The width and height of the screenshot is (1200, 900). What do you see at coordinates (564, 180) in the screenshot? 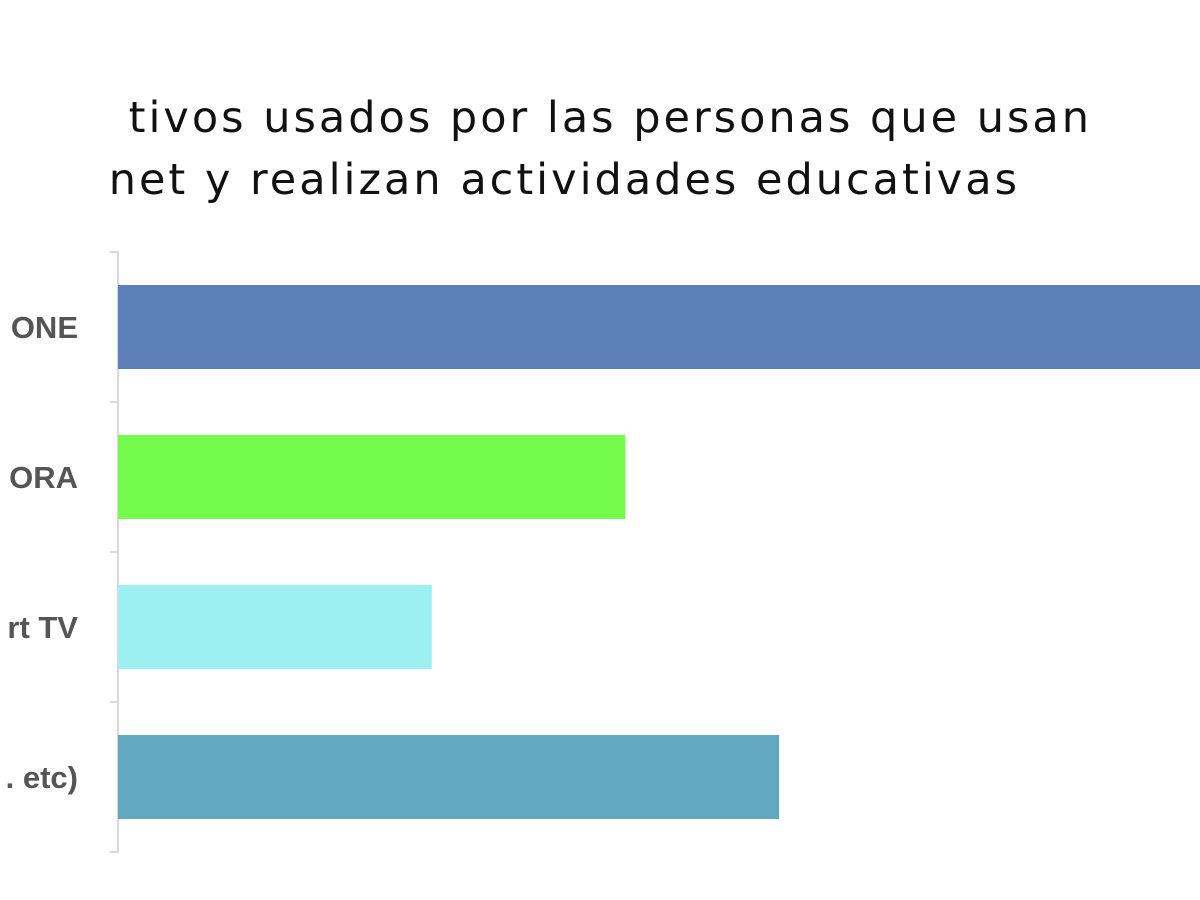
I see `chart-title-line-2: net y realizan actividades educativas` at bounding box center [564, 180].